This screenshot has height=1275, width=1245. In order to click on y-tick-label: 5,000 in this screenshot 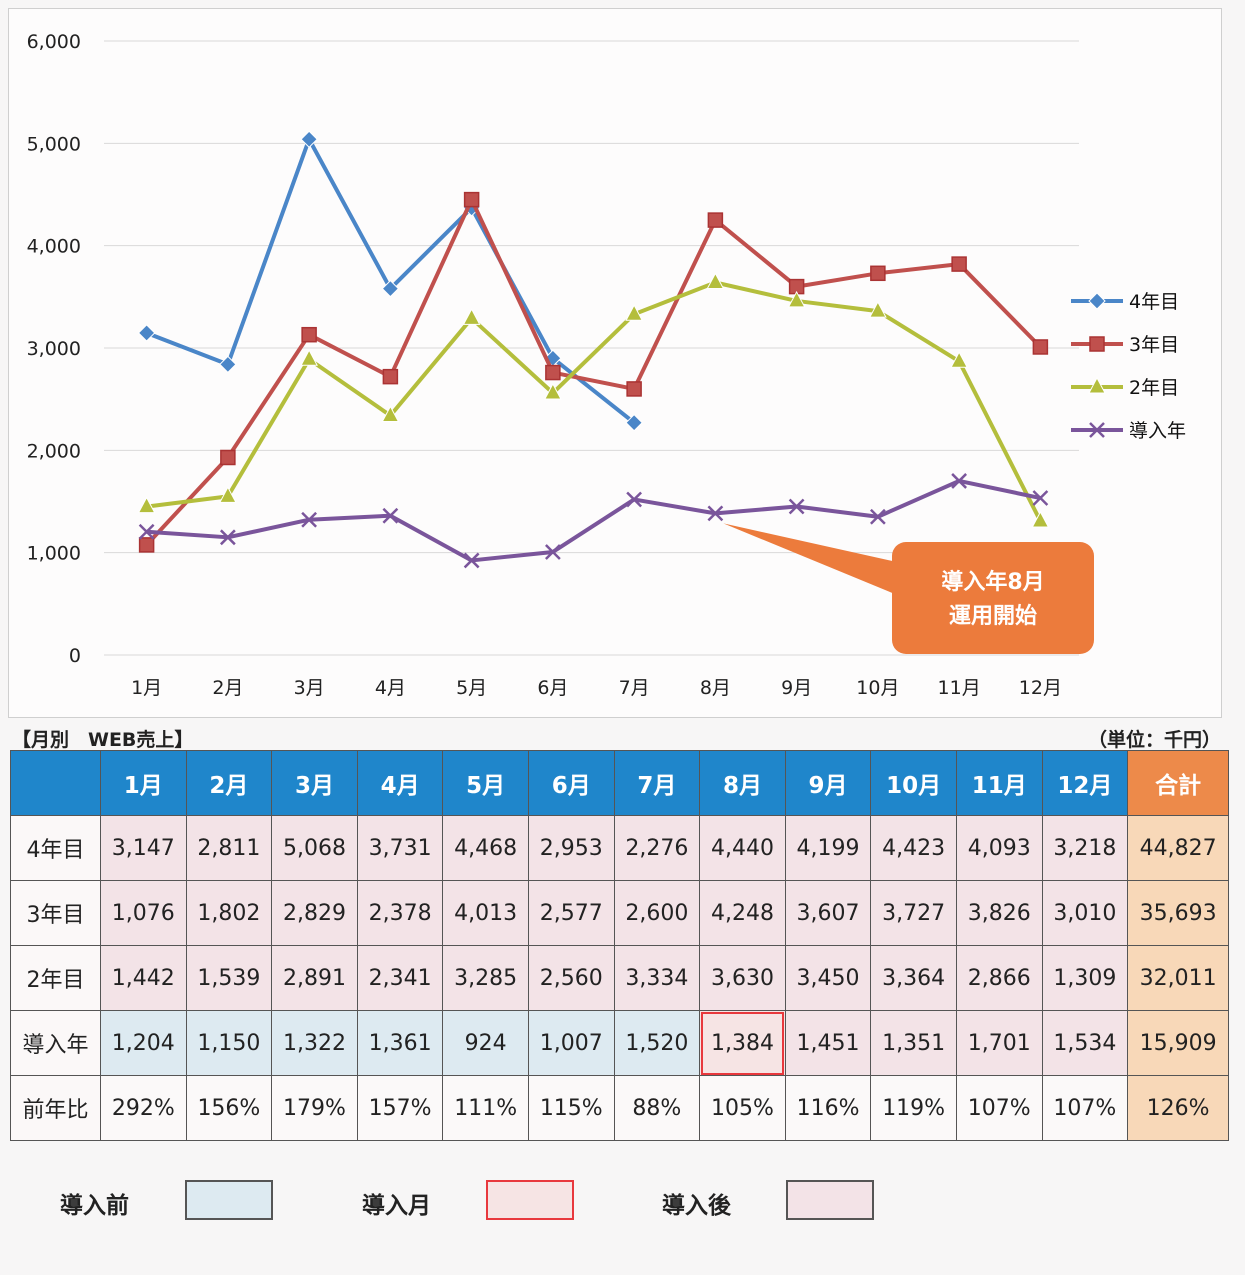, I will do `click(54, 144)`.